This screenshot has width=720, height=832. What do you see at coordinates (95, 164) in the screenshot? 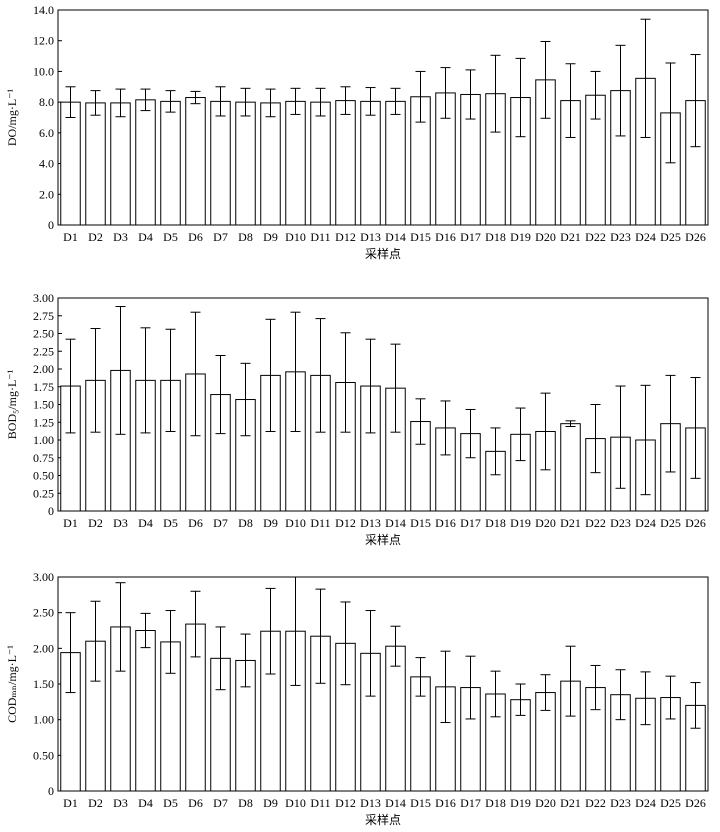
I see `do-bar-D2` at bounding box center [95, 164].